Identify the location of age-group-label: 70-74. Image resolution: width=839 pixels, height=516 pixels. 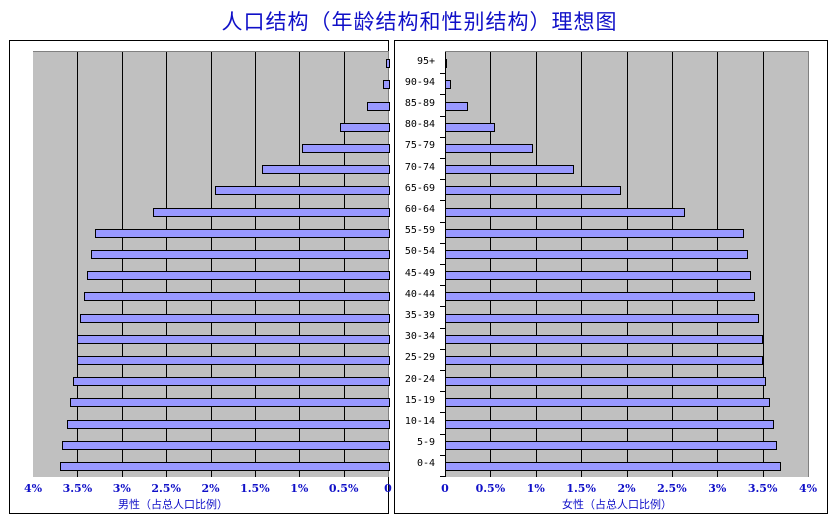
(419, 167).